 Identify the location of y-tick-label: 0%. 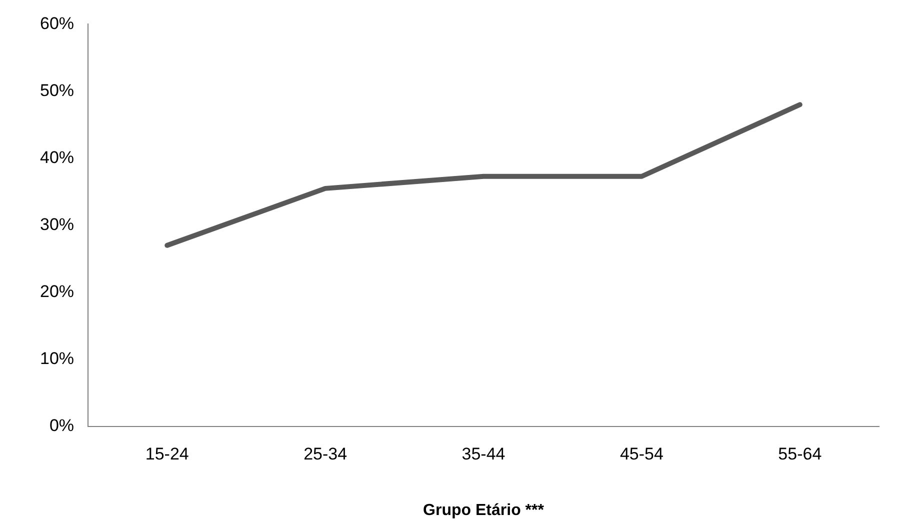
(61, 426).